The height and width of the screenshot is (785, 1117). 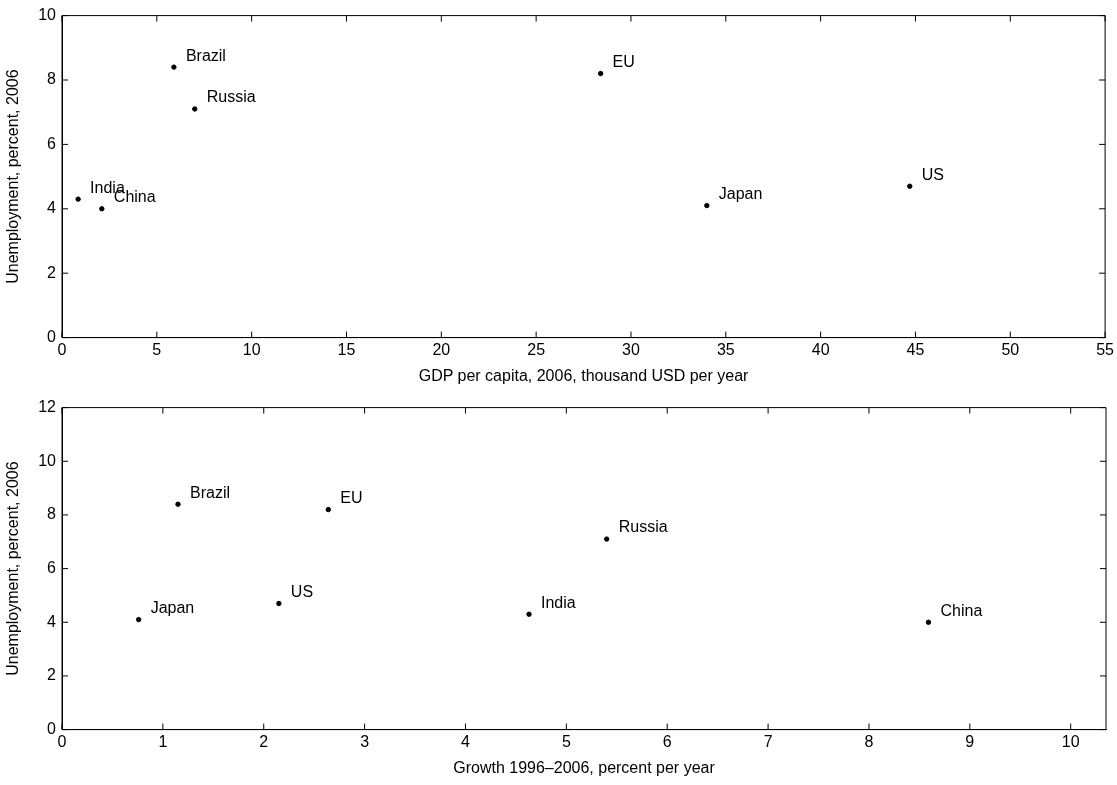 What do you see at coordinates (536, 349) in the screenshot?
I see `x-tick-label: 25` at bounding box center [536, 349].